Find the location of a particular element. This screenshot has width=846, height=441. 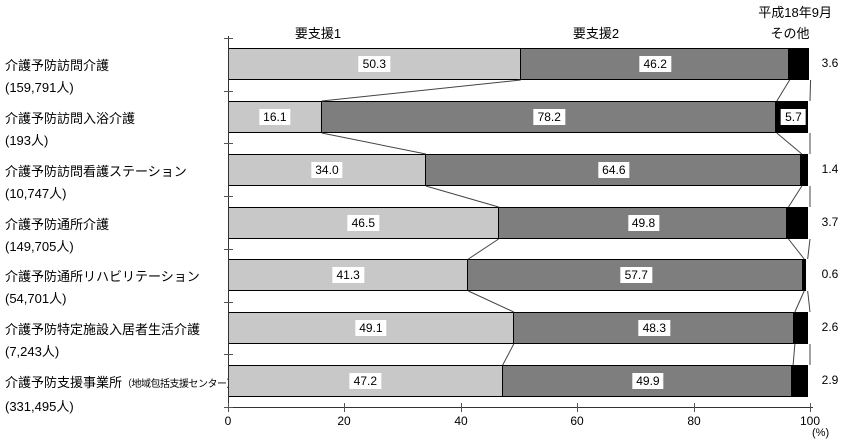

value-label: 47.2 is located at coordinates (365, 381).